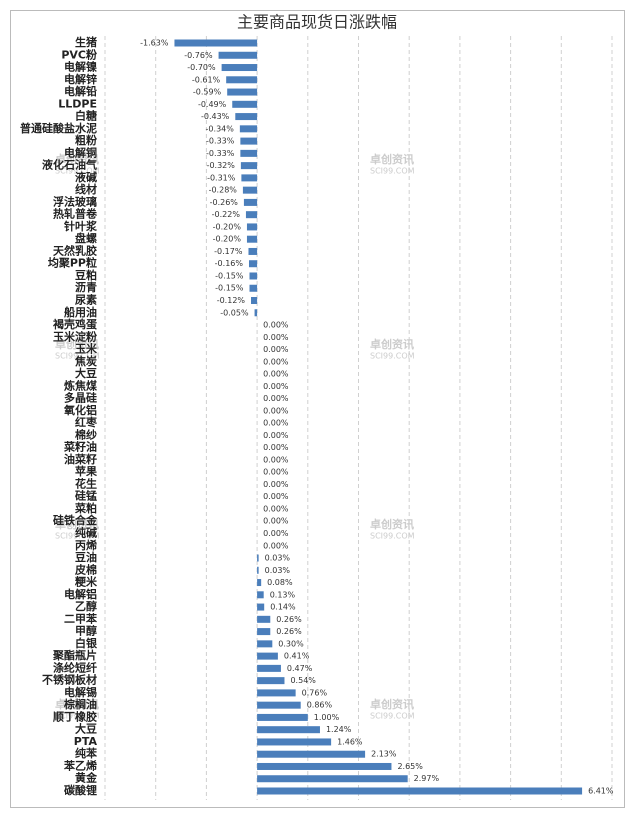 The image size is (635, 816). I want to click on y-tick-label: 菜粕, so click(85, 508).